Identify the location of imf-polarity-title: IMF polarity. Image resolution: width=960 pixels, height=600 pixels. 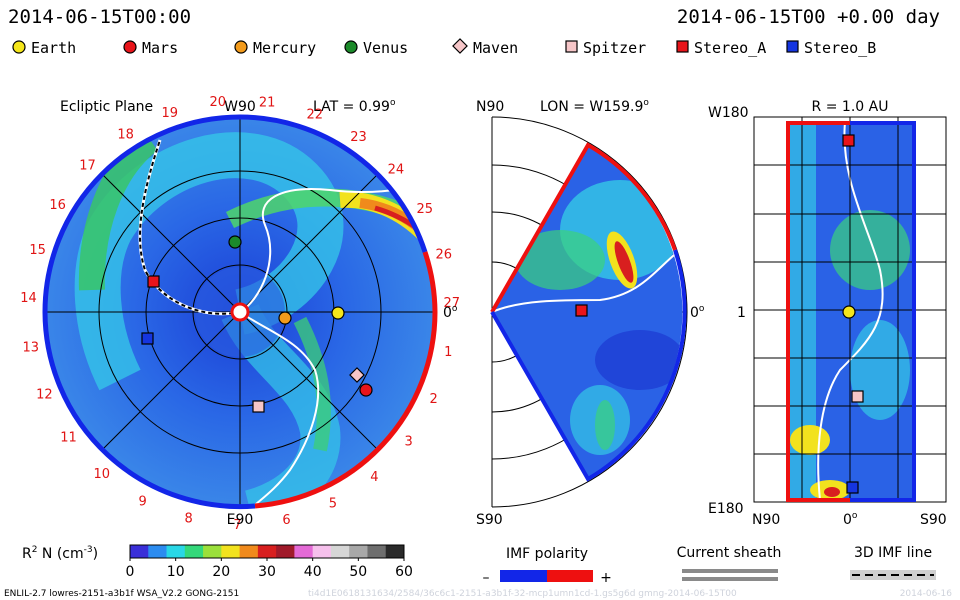
(547, 554).